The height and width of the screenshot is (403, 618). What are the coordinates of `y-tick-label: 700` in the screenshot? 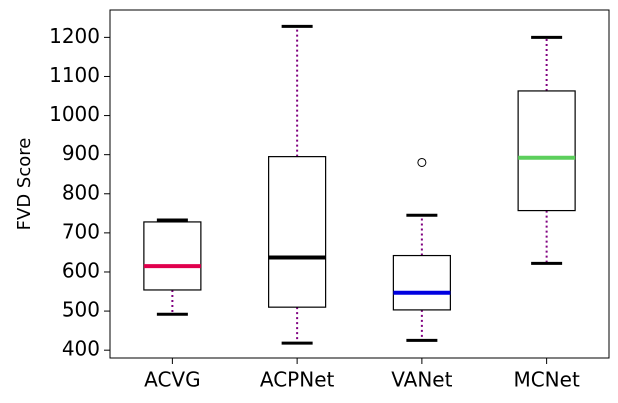 It's located at (81, 231).